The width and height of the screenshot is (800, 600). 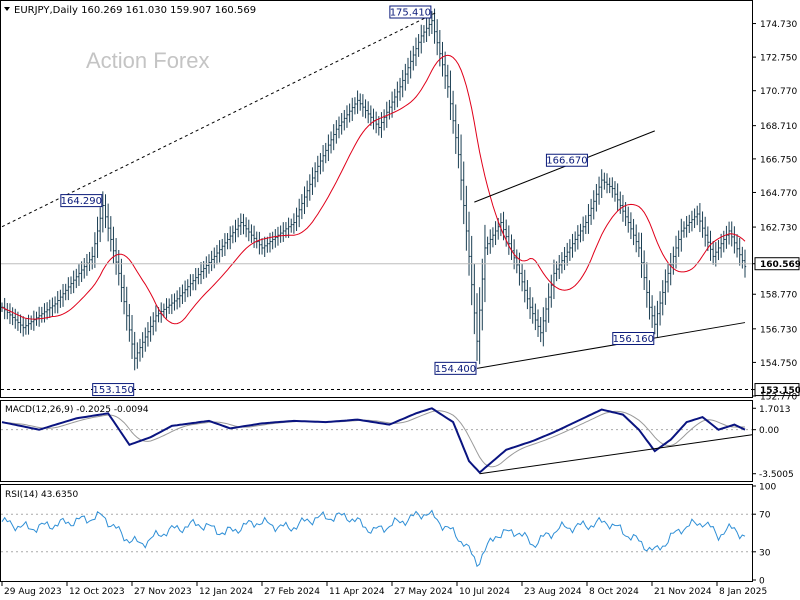 I want to click on price-axis-label: 172.750, so click(x=778, y=59).